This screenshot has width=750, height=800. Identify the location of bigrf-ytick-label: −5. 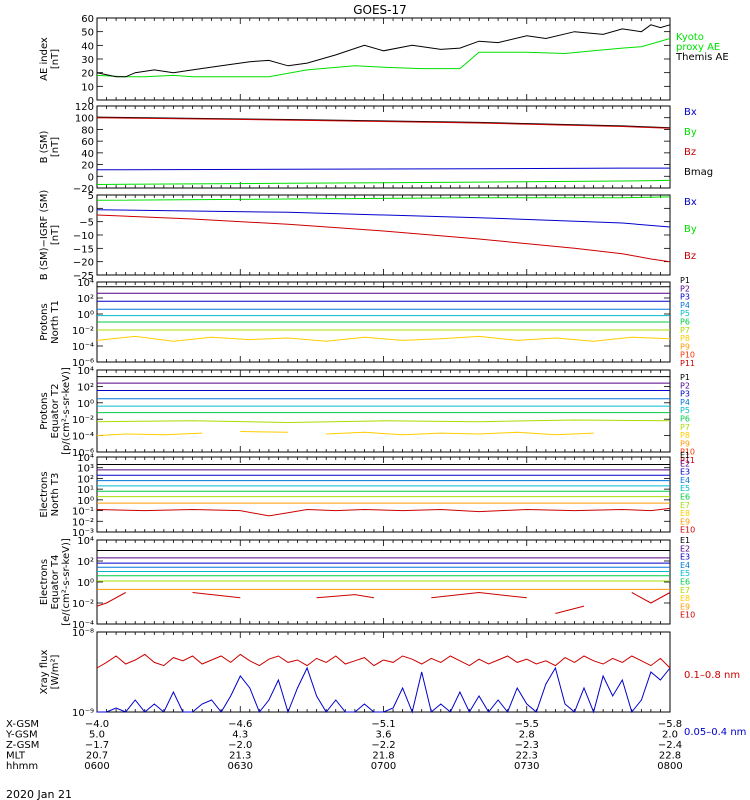
(86, 223).